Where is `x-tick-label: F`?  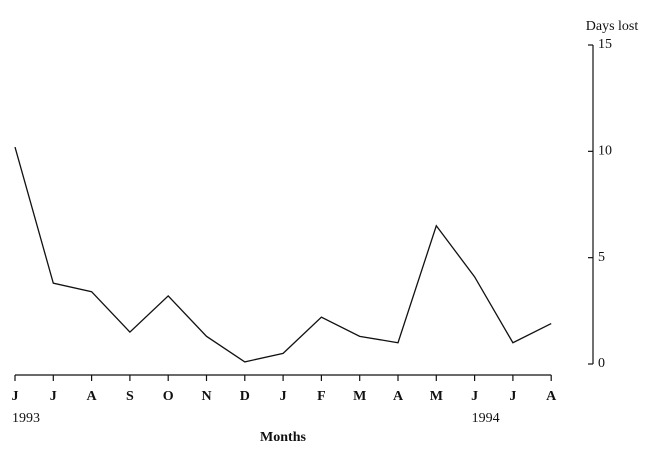
x-tick-label: F is located at coordinates (321, 396).